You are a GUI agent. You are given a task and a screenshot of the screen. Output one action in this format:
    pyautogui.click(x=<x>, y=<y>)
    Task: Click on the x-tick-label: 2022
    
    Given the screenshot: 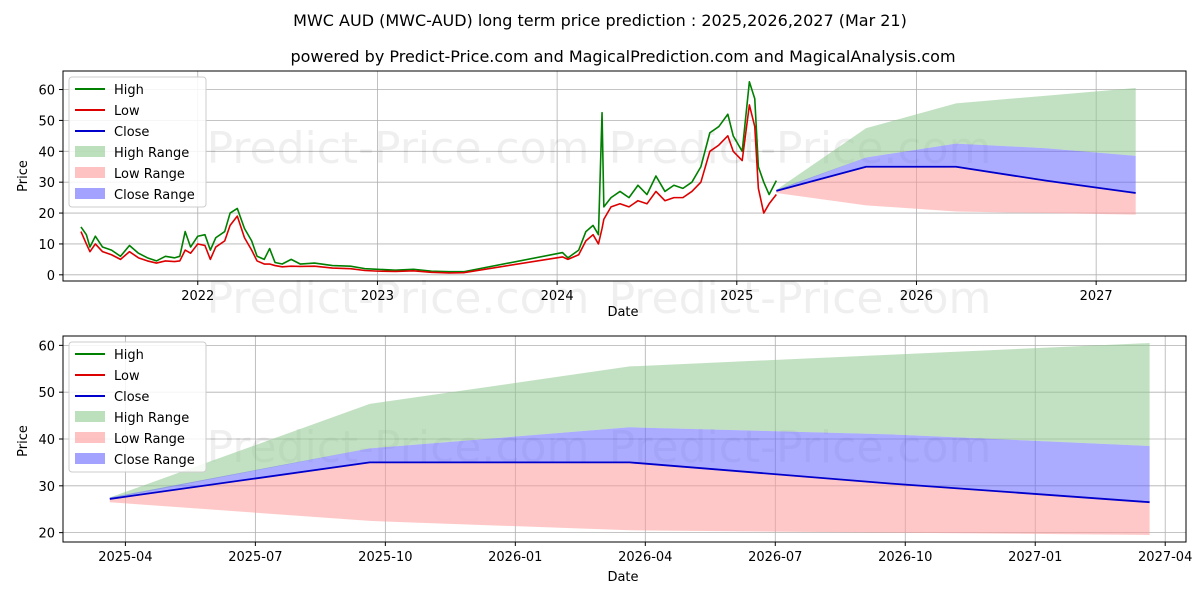 What is the action you would take?
    pyautogui.click(x=197, y=296)
    